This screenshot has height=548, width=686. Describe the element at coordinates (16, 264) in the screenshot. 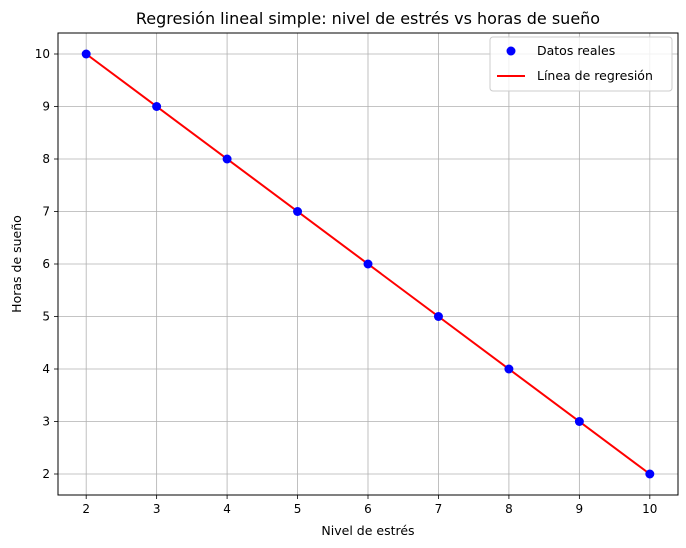

I see `y-axis-label: Horas de sueño` at that location.